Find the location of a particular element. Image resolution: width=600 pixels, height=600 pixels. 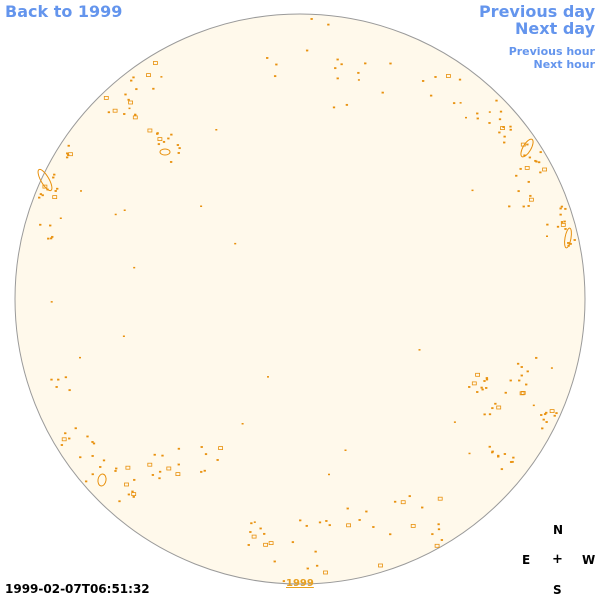

next-day-link: Next day is located at coordinates (555, 28).